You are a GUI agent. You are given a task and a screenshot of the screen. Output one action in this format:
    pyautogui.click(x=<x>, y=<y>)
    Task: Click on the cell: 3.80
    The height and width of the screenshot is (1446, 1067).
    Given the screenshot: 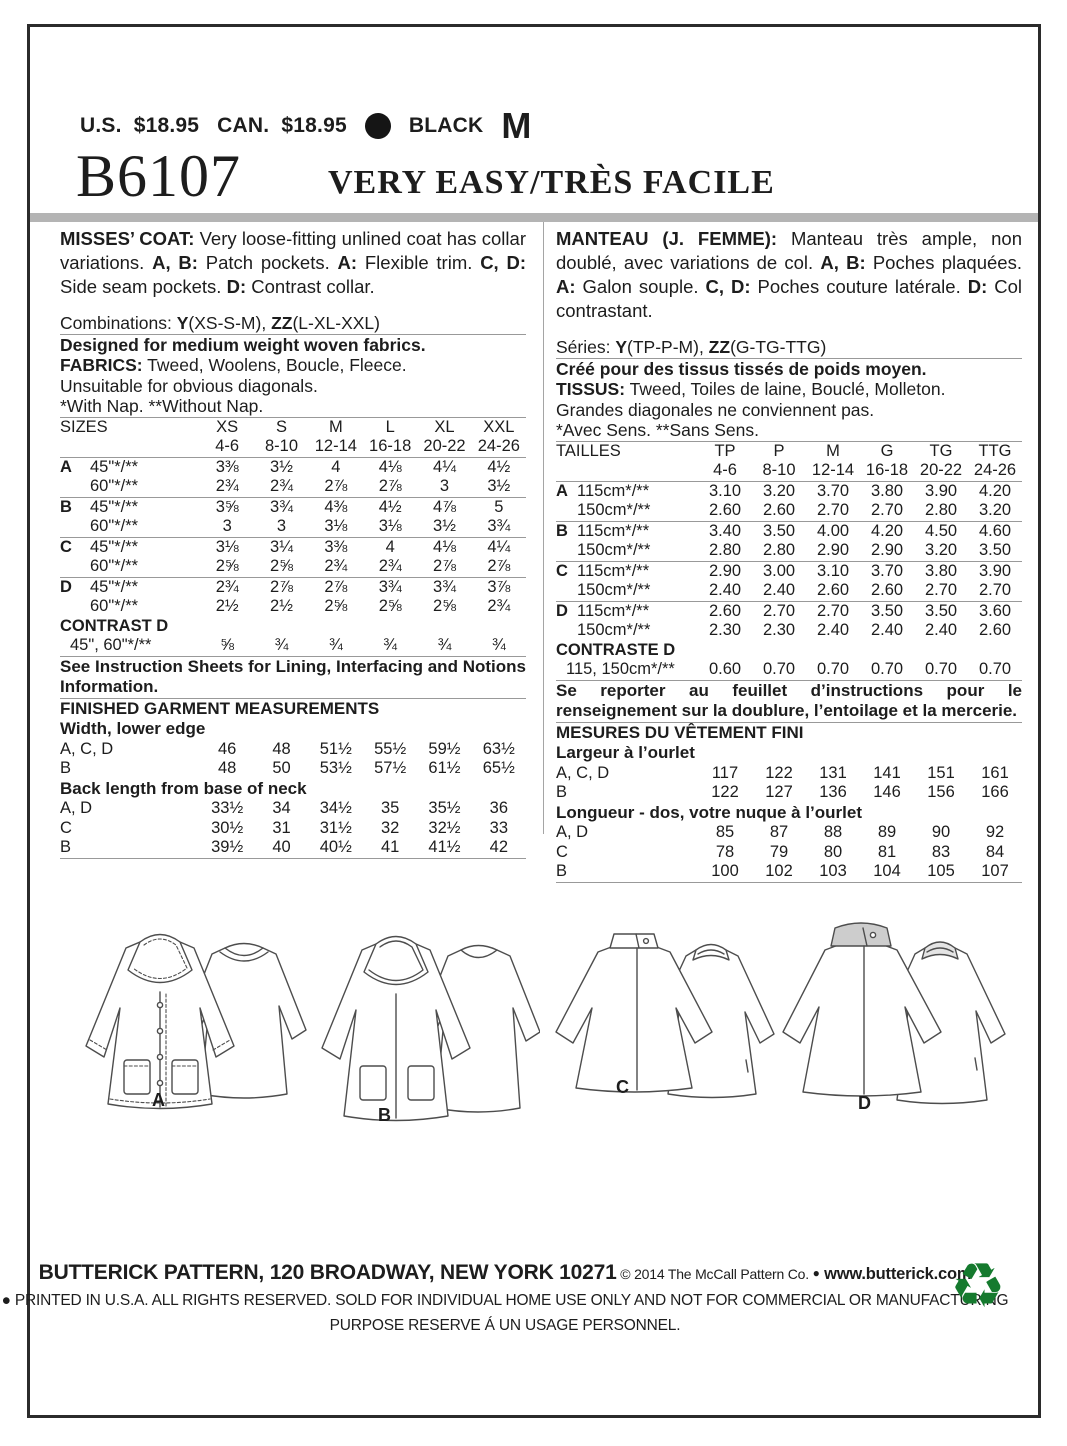 What is the action you would take?
    pyautogui.click(x=941, y=570)
    